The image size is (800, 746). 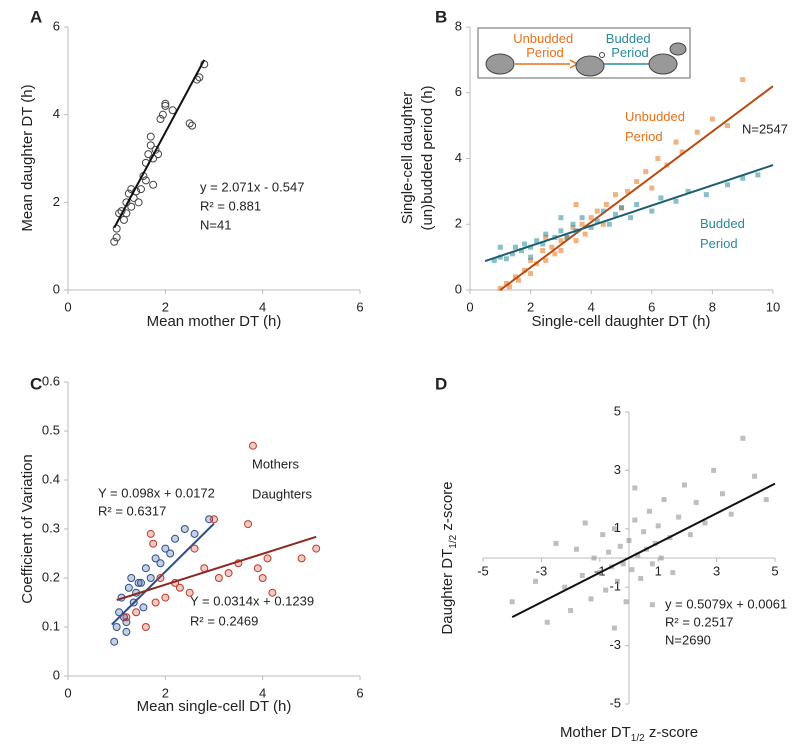 What do you see at coordinates (773, 306) in the screenshot?
I see `x-tick-label: 10` at bounding box center [773, 306].